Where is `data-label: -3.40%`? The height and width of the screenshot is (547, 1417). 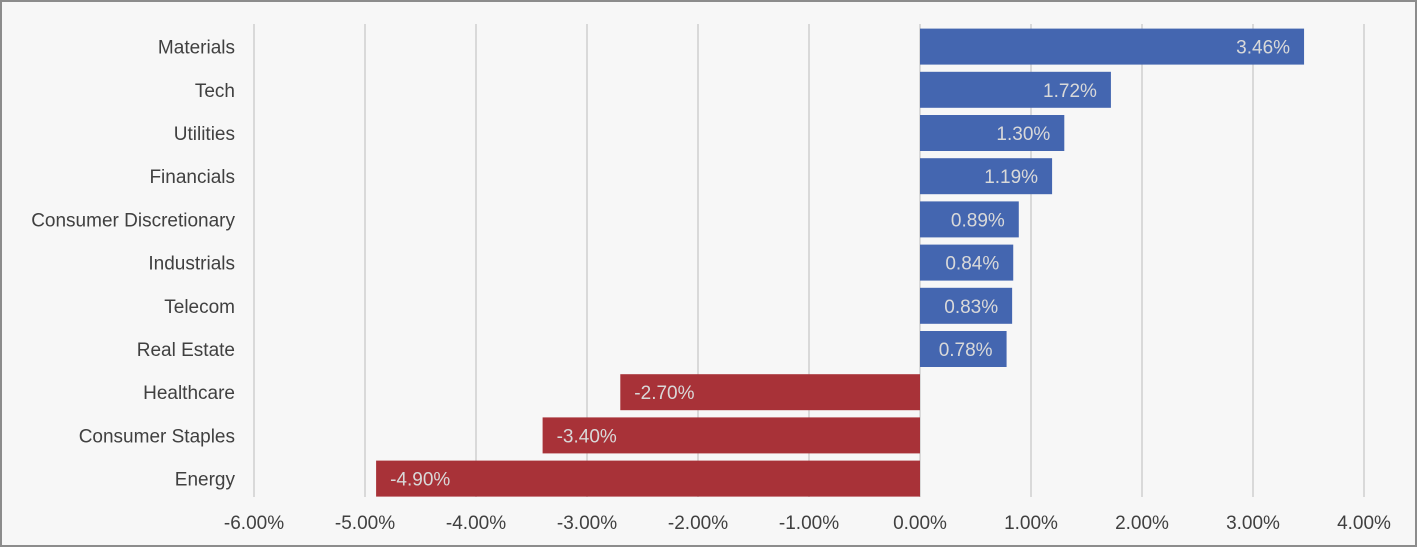 data-label: -3.40% is located at coordinates (587, 436).